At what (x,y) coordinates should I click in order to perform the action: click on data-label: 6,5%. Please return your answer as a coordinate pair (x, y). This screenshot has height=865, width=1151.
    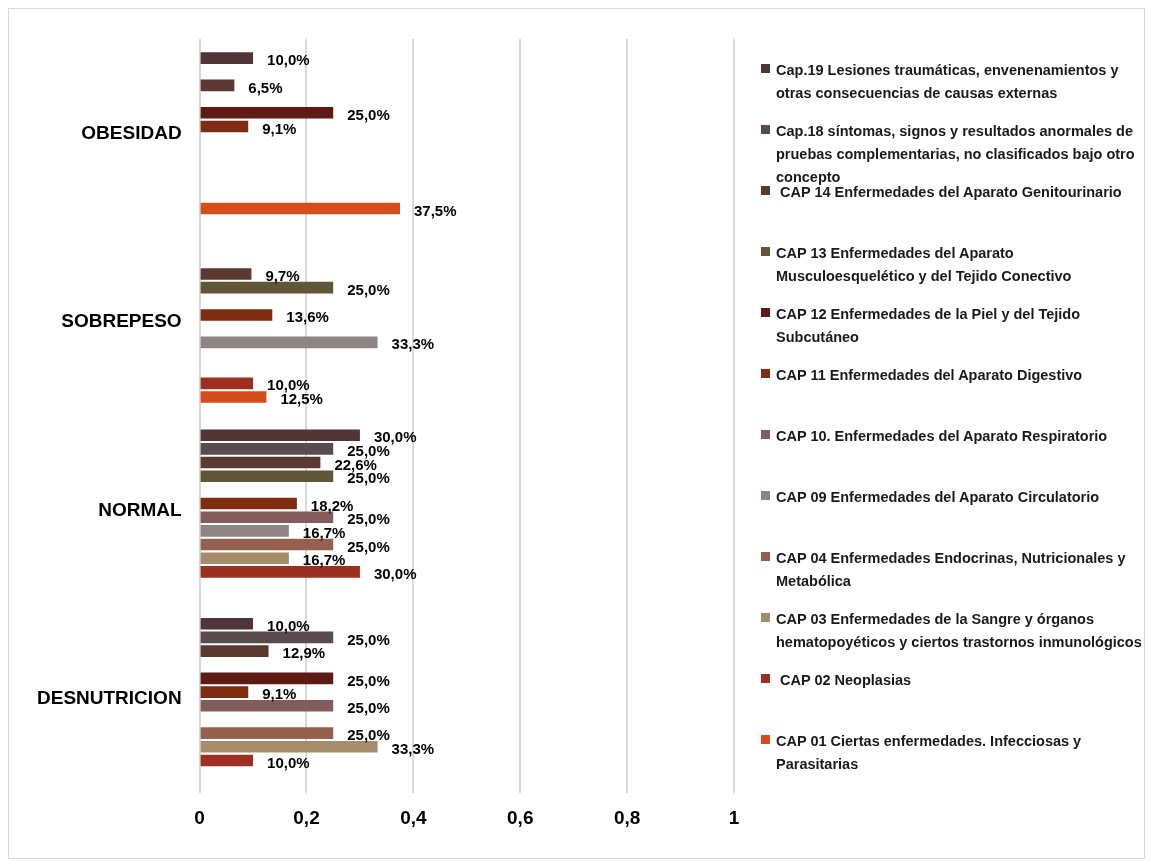
    Looking at the image, I should click on (265, 87).